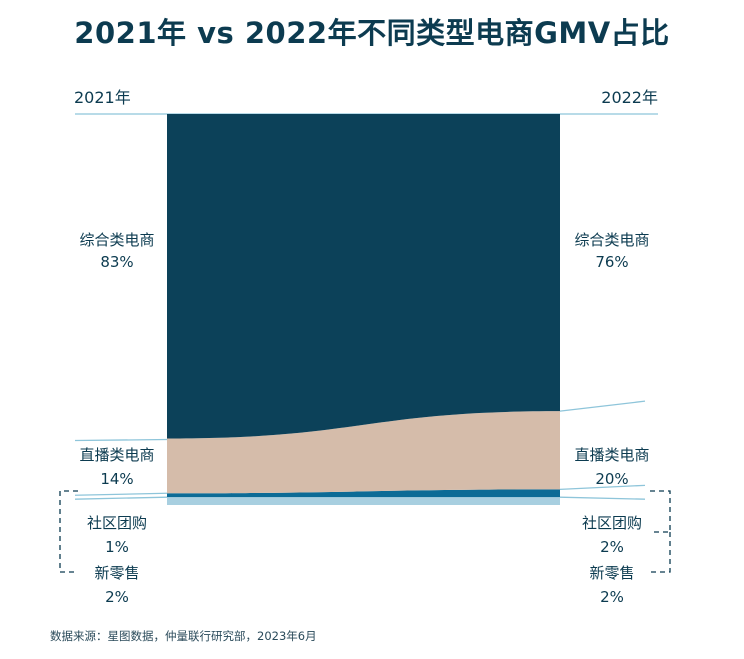 This screenshot has width=744, height=659. Describe the element at coordinates (602, 406) in the screenshot. I see `guide-zhibo-right` at that location.